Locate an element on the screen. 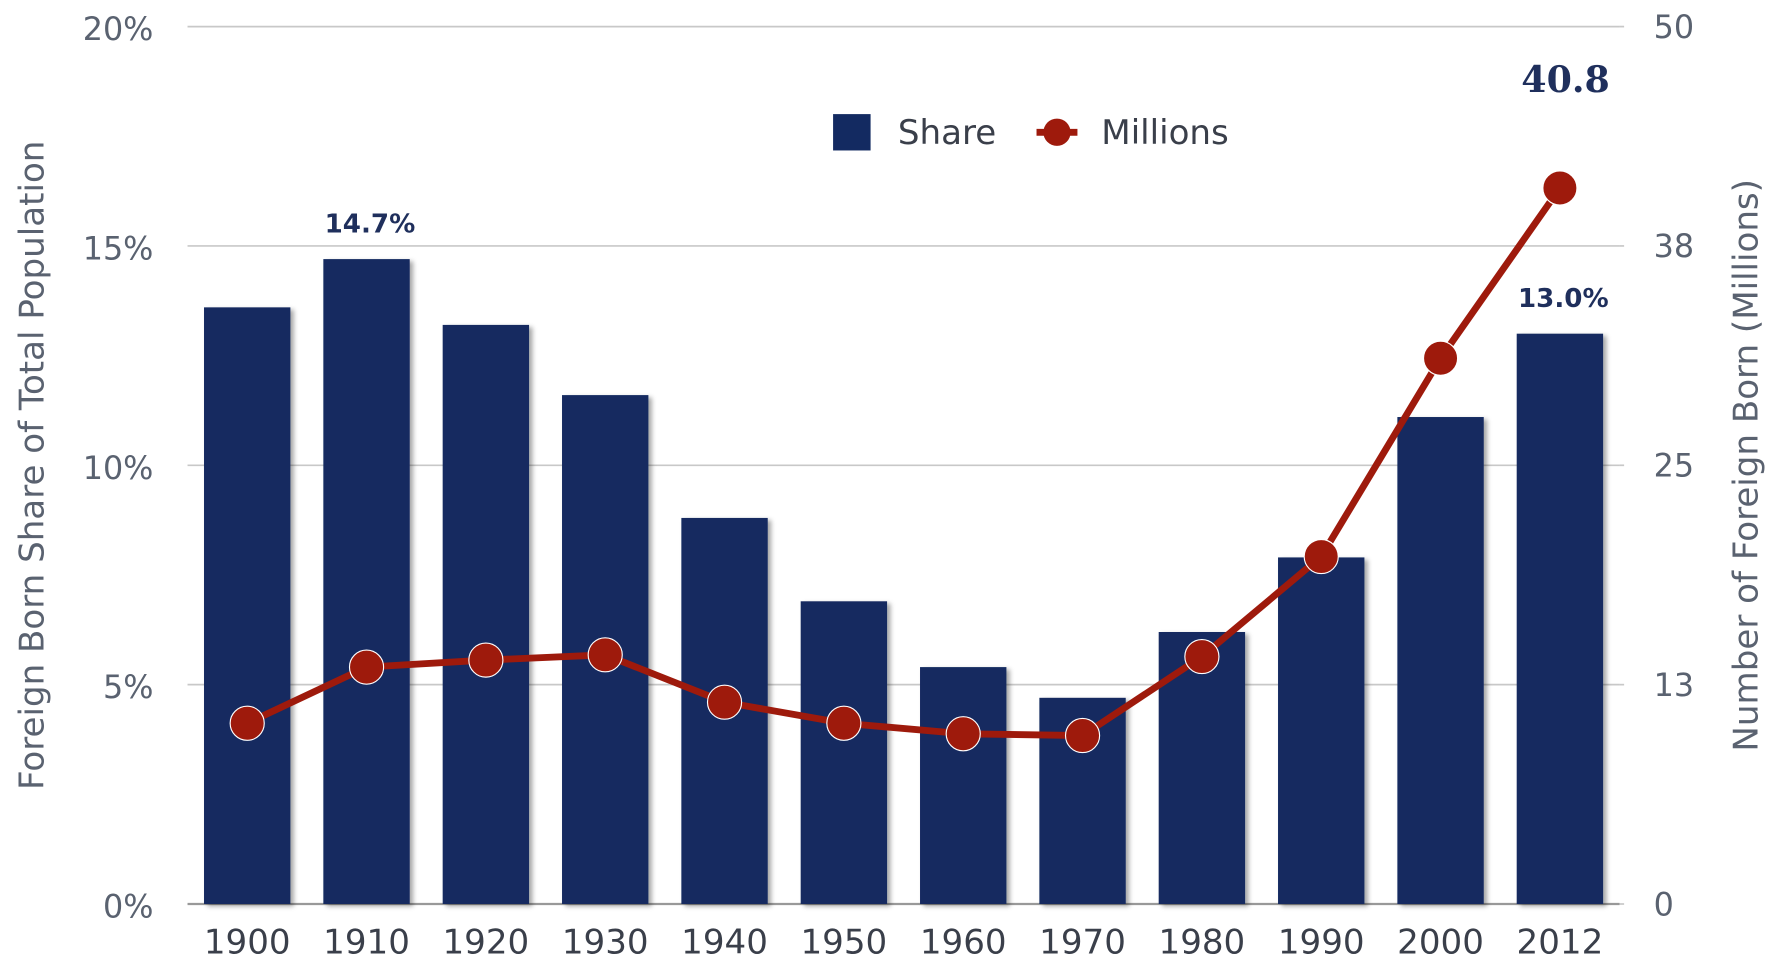 The image size is (1773, 959). y-axis-title: Foreign Born Share of Total Population is located at coordinates (33, 465).